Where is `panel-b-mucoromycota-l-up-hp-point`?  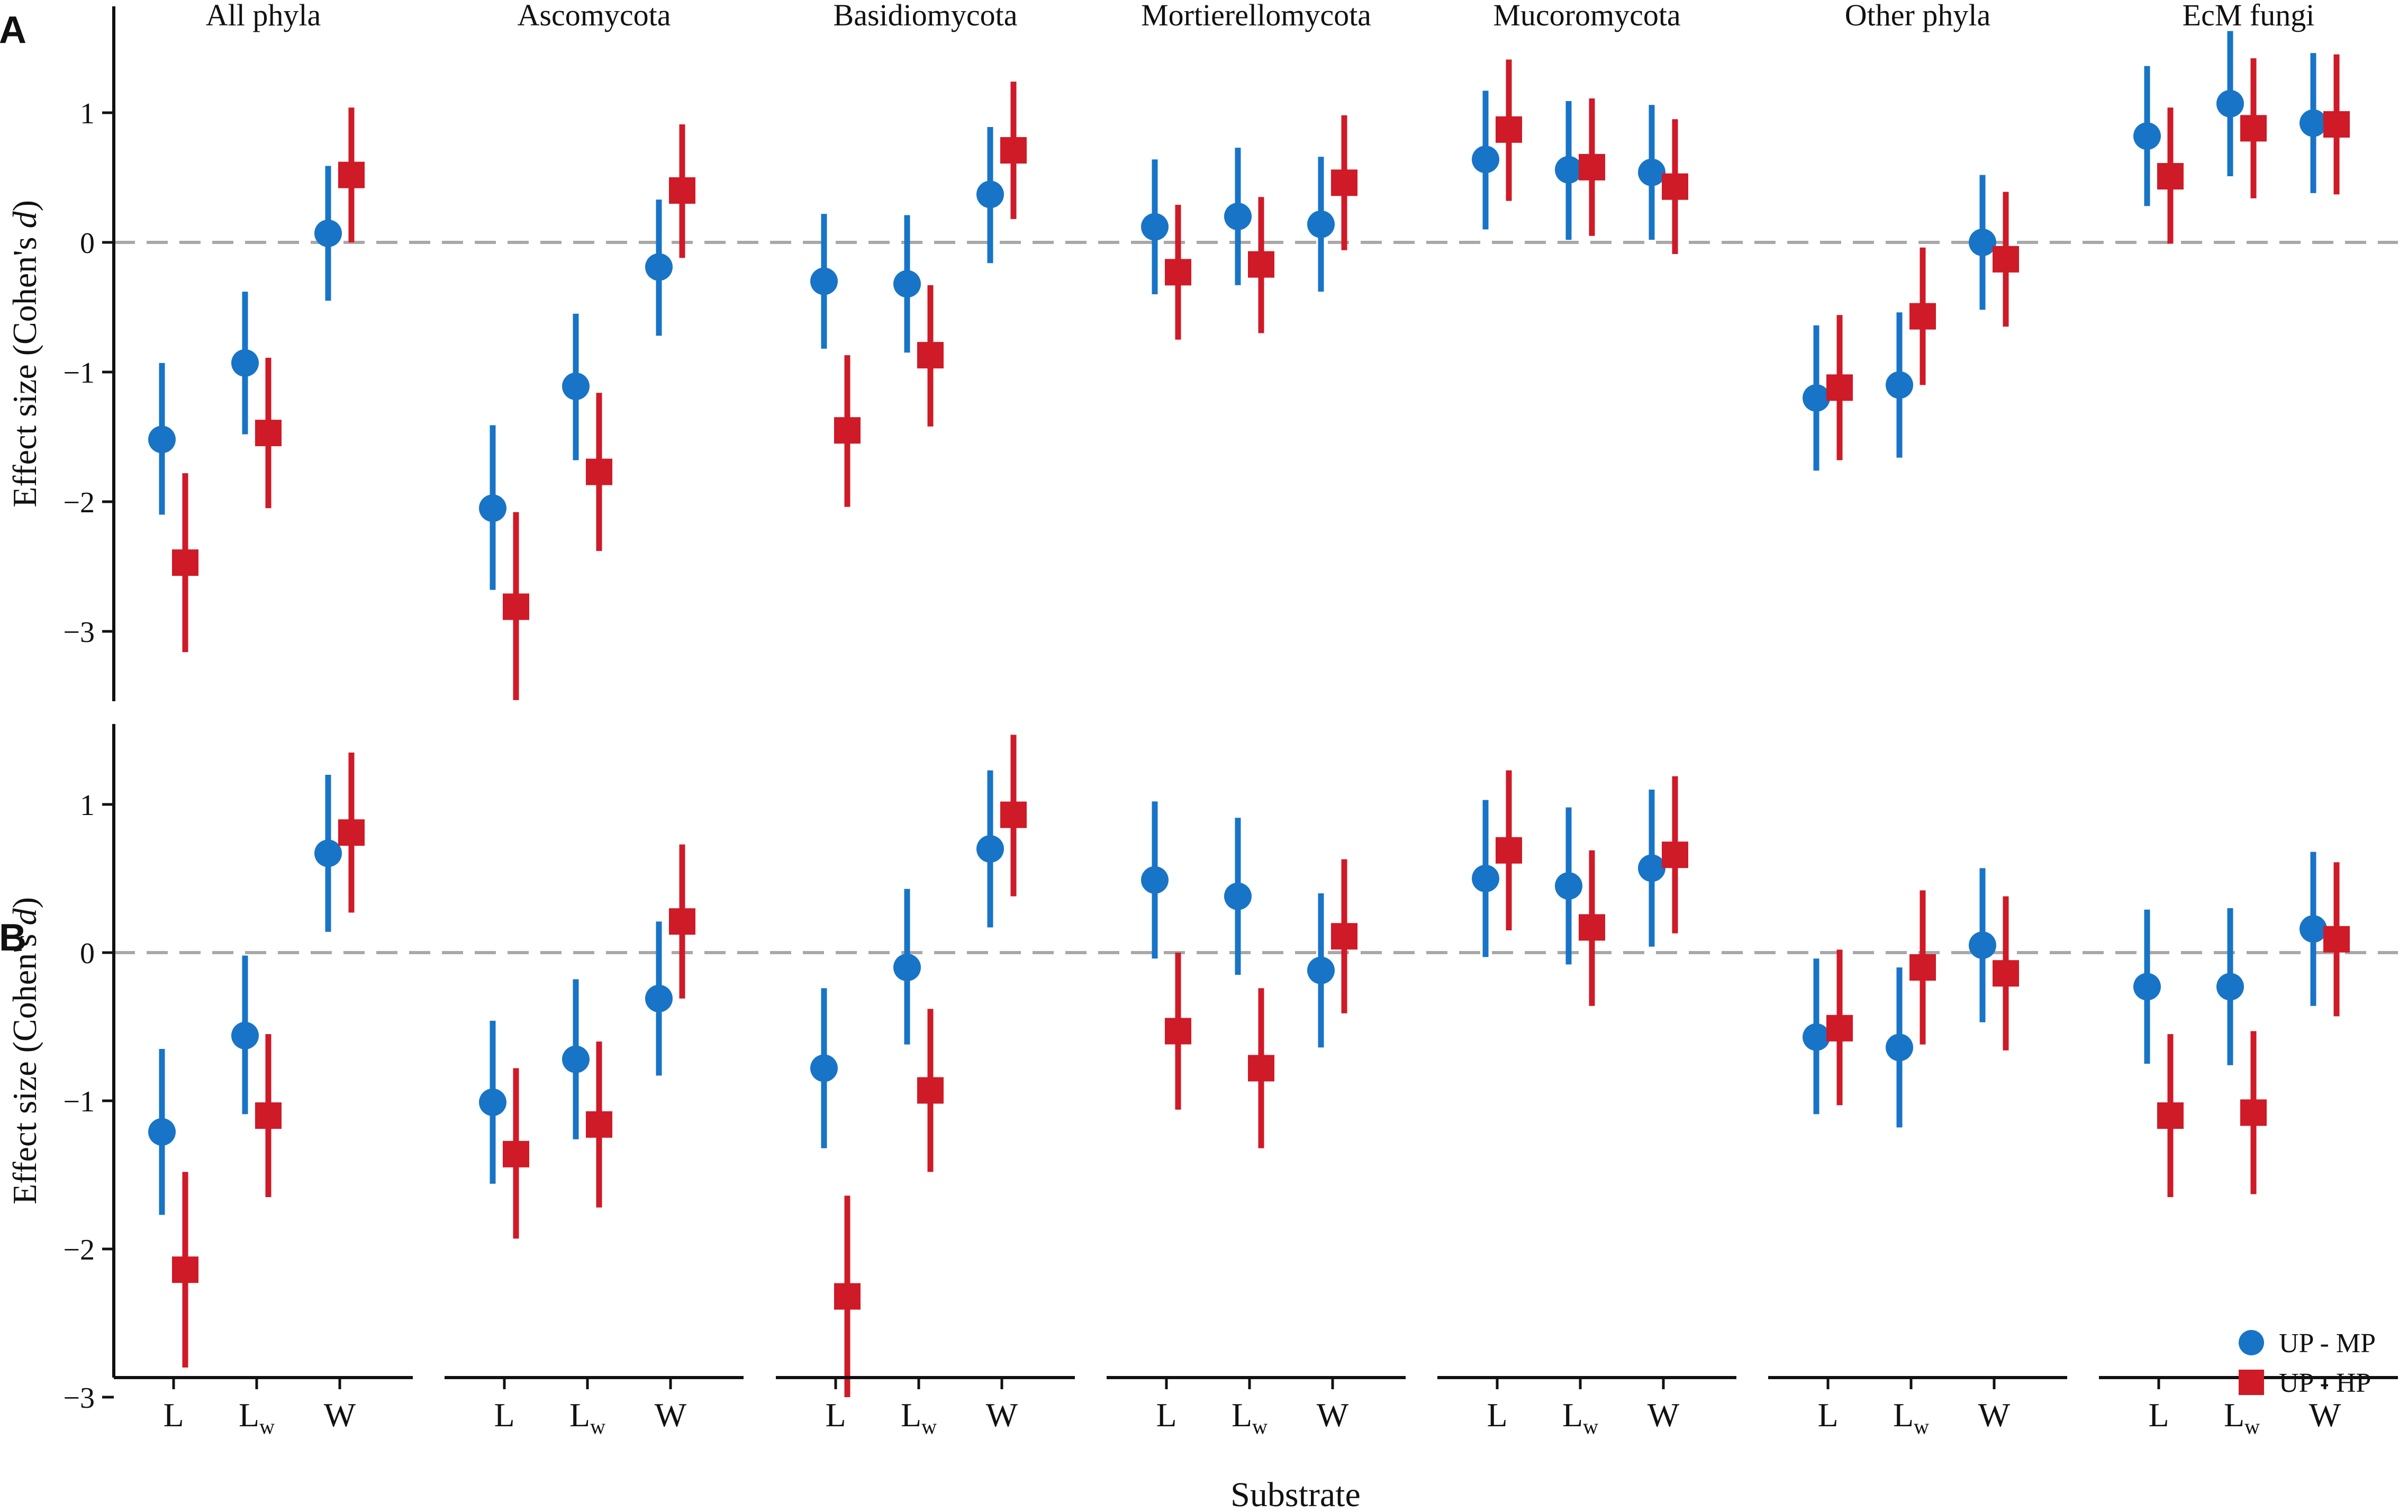
panel-b-mucoromycota-l-up-hp-point is located at coordinates (1509, 850).